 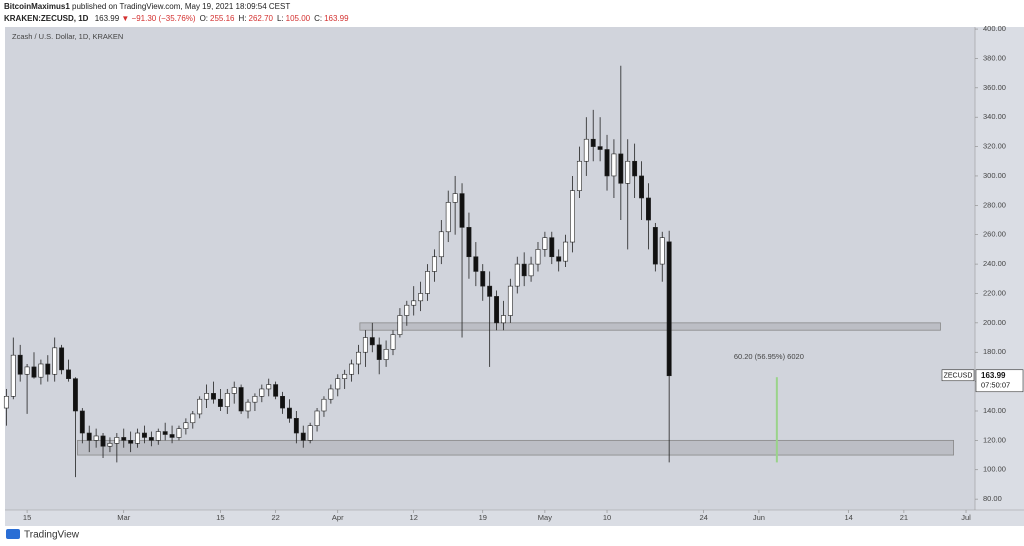 I want to click on y-tick-label: 200.00, so click(x=994, y=322).